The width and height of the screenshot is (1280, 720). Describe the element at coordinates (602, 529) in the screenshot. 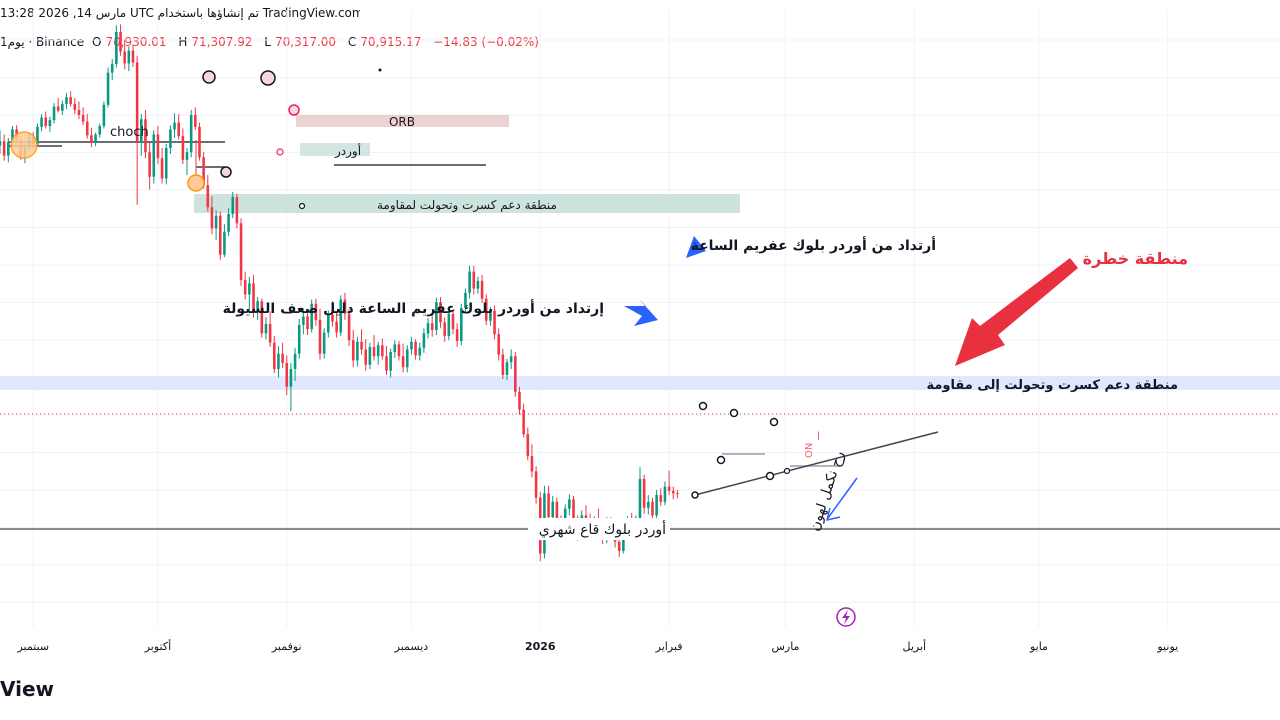

I see `monthly-order-block-label: أوردر بلوك قاع شهري` at that location.